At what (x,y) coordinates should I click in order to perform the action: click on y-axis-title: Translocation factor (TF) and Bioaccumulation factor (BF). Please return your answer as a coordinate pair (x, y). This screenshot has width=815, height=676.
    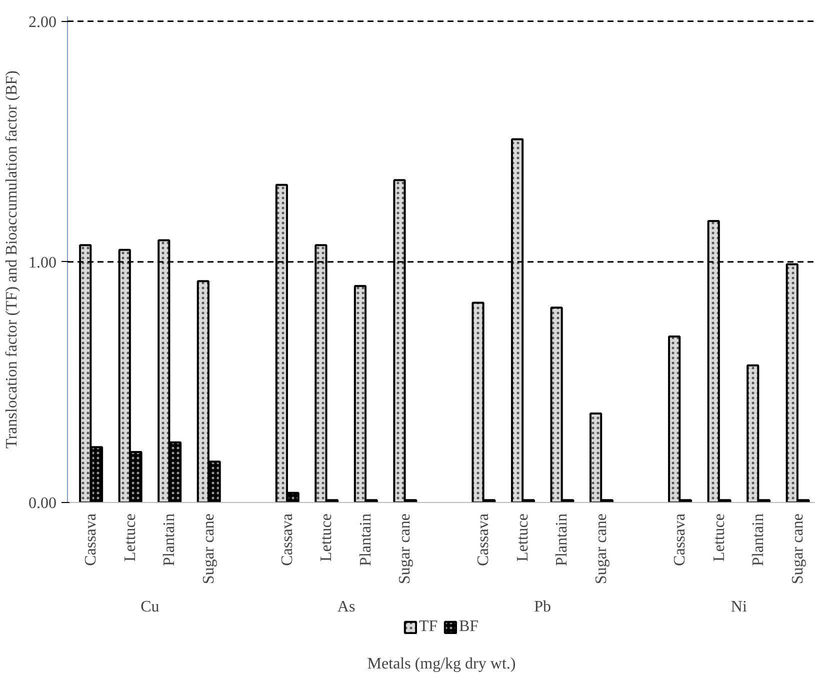
    Looking at the image, I should click on (12, 259).